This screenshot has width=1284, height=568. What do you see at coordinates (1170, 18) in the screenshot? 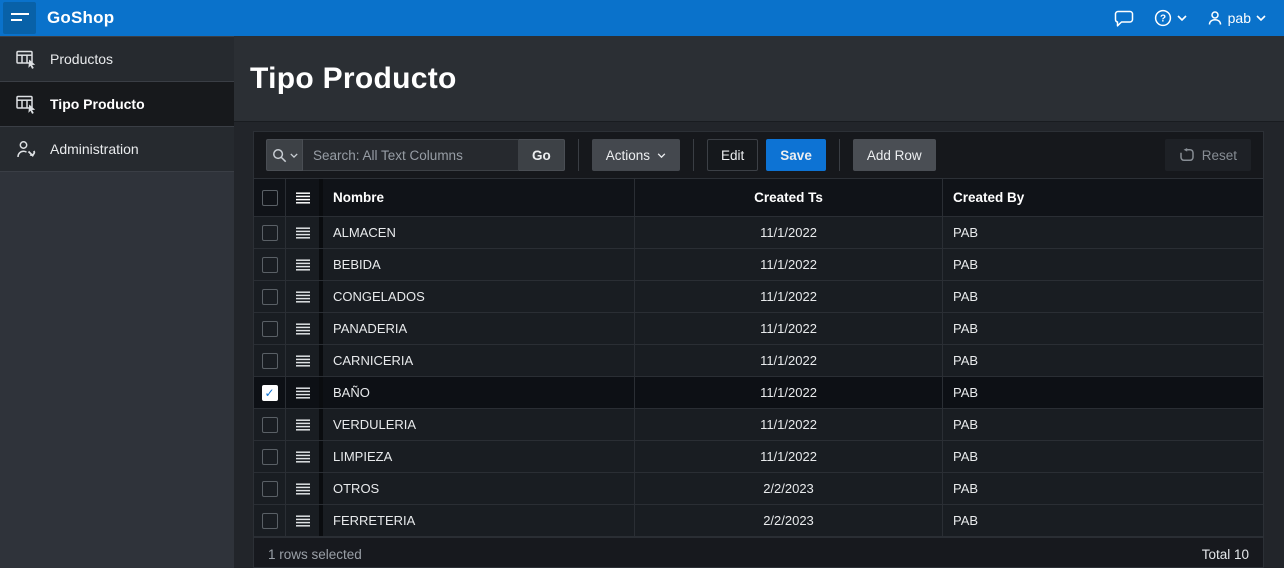
I see `help-menu-button: ?` at bounding box center [1170, 18].